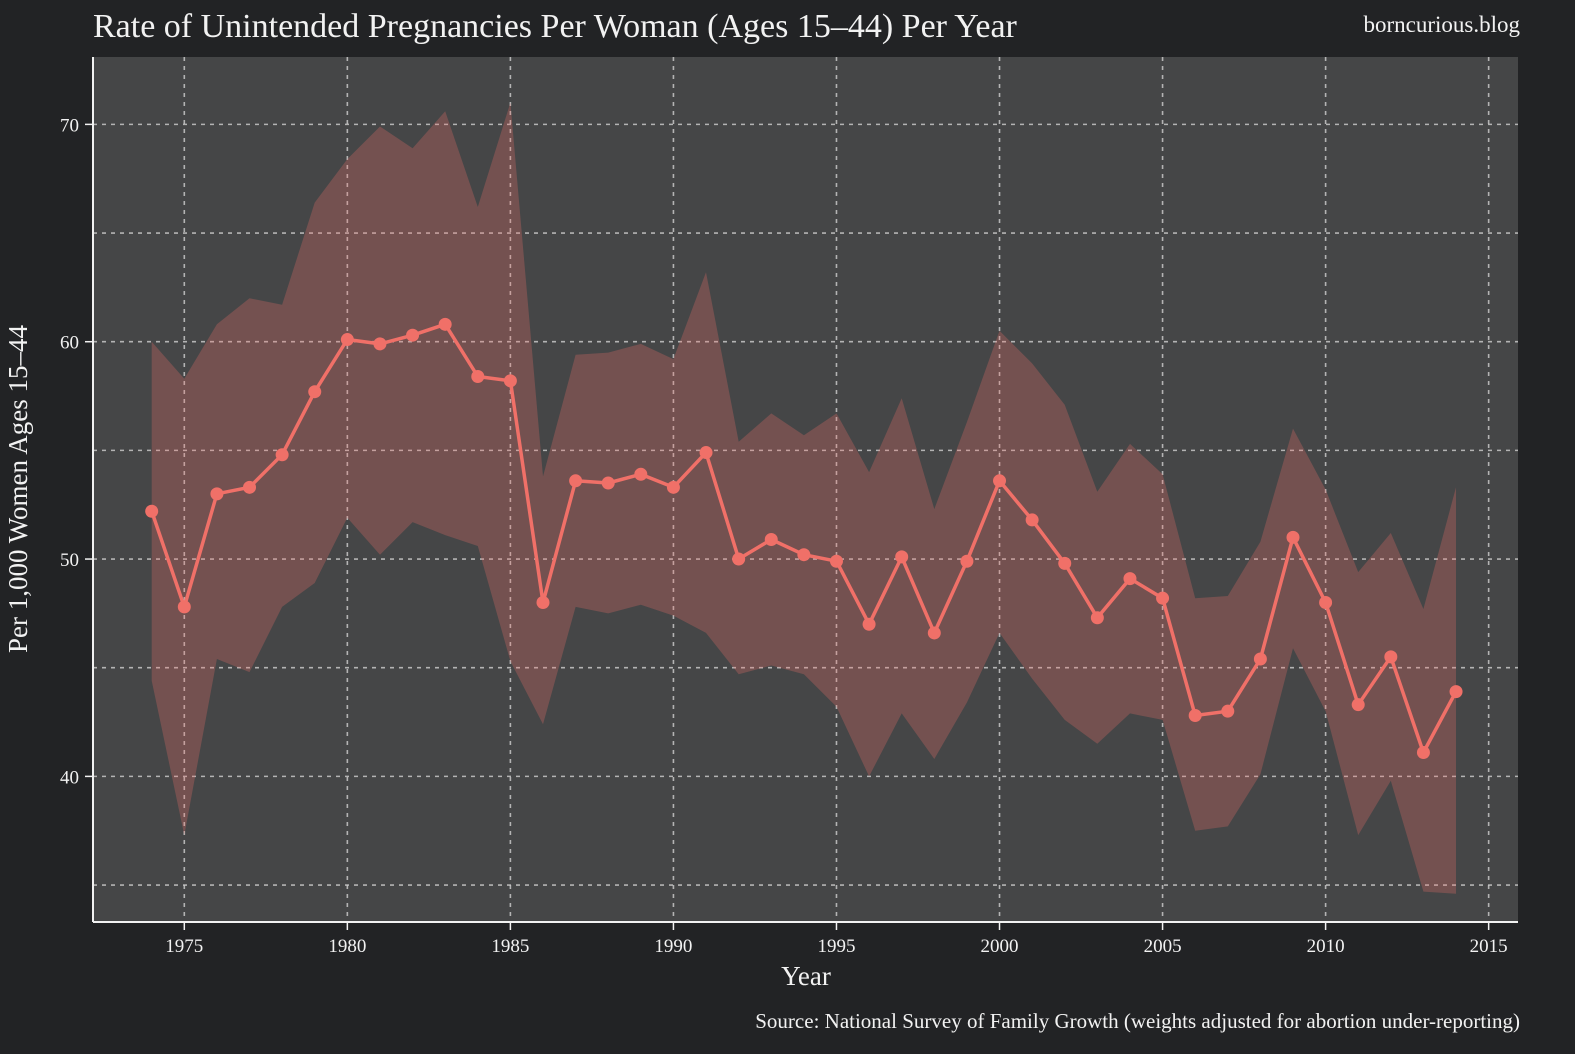 This screenshot has width=1575, height=1054. Describe the element at coordinates (1000, 946) in the screenshot. I see `x-tick-label: 2000` at that location.